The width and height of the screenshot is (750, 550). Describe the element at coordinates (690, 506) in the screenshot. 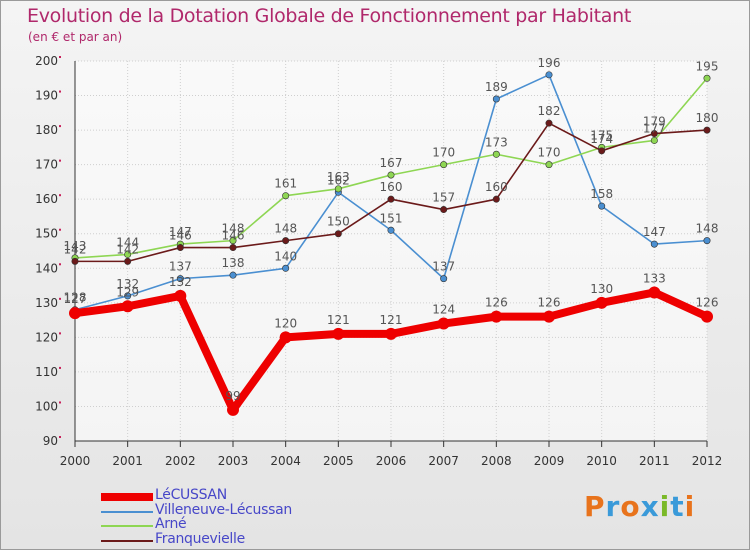

I see `logo-letter: i` at that location.